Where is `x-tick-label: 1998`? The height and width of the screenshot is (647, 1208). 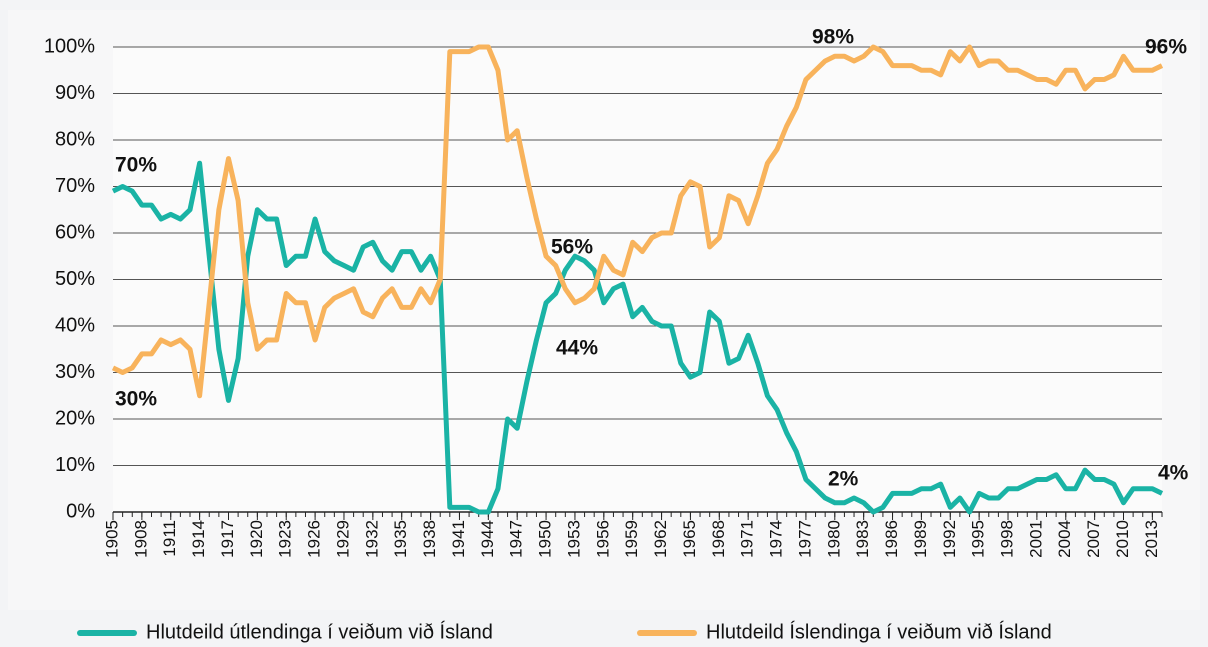
x-tick-label: 1998 is located at coordinates (1007, 539).